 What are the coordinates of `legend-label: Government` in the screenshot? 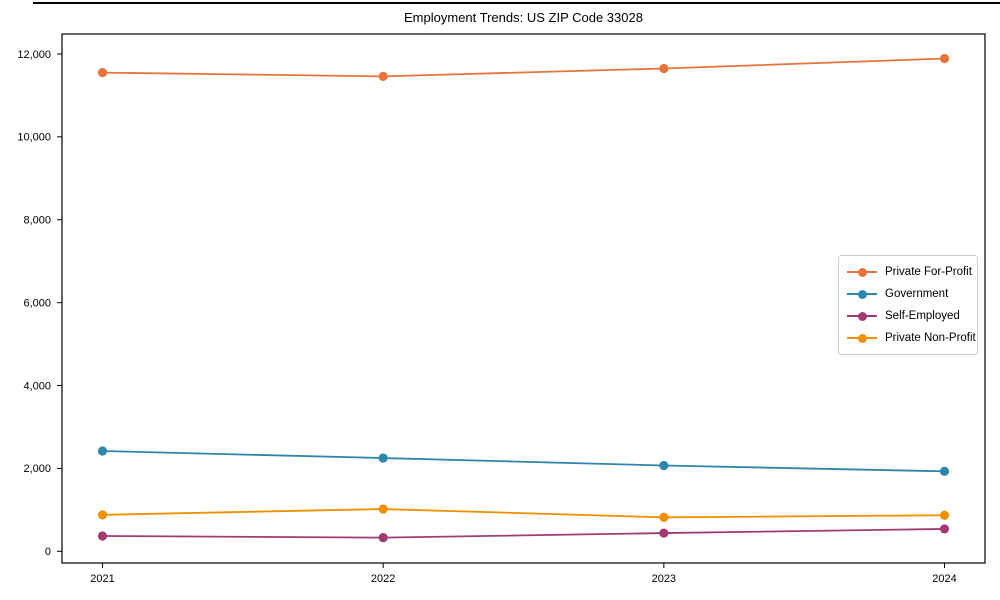 It's located at (917, 294).